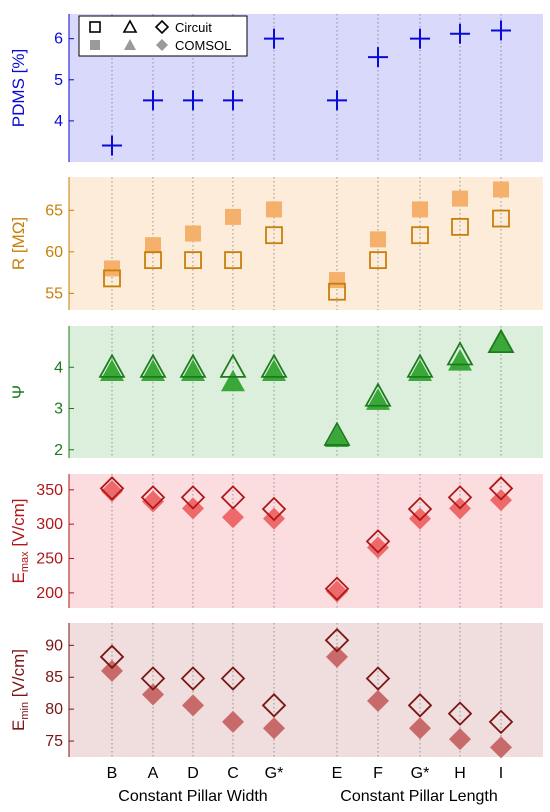 The width and height of the screenshot is (550, 812). Describe the element at coordinates (95, 45) in the screenshot. I see `legend-square-filled-icon` at that location.